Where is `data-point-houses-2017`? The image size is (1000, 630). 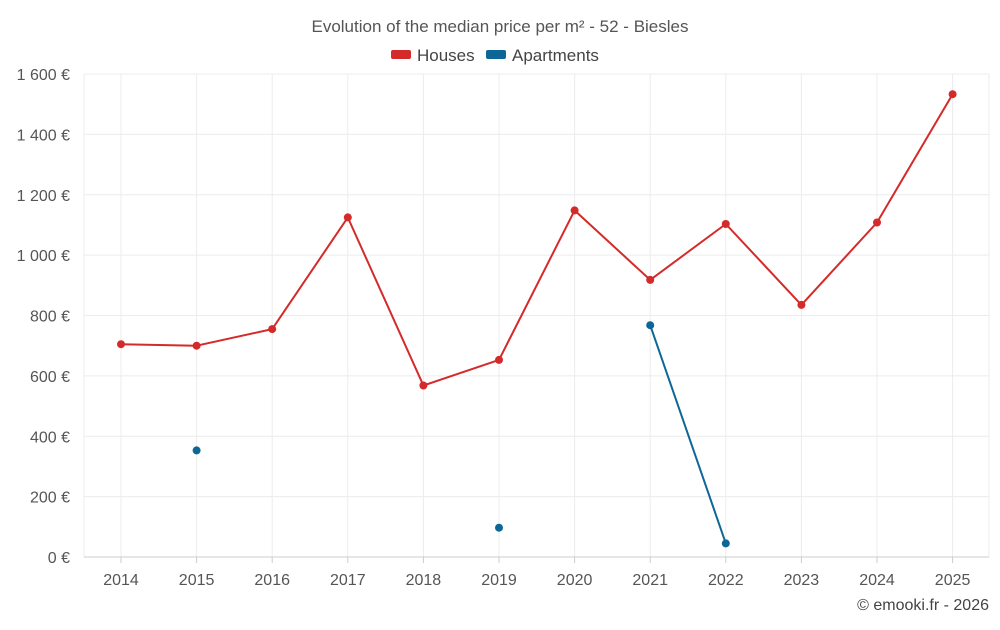
data-point-houses-2017 is located at coordinates (347, 217).